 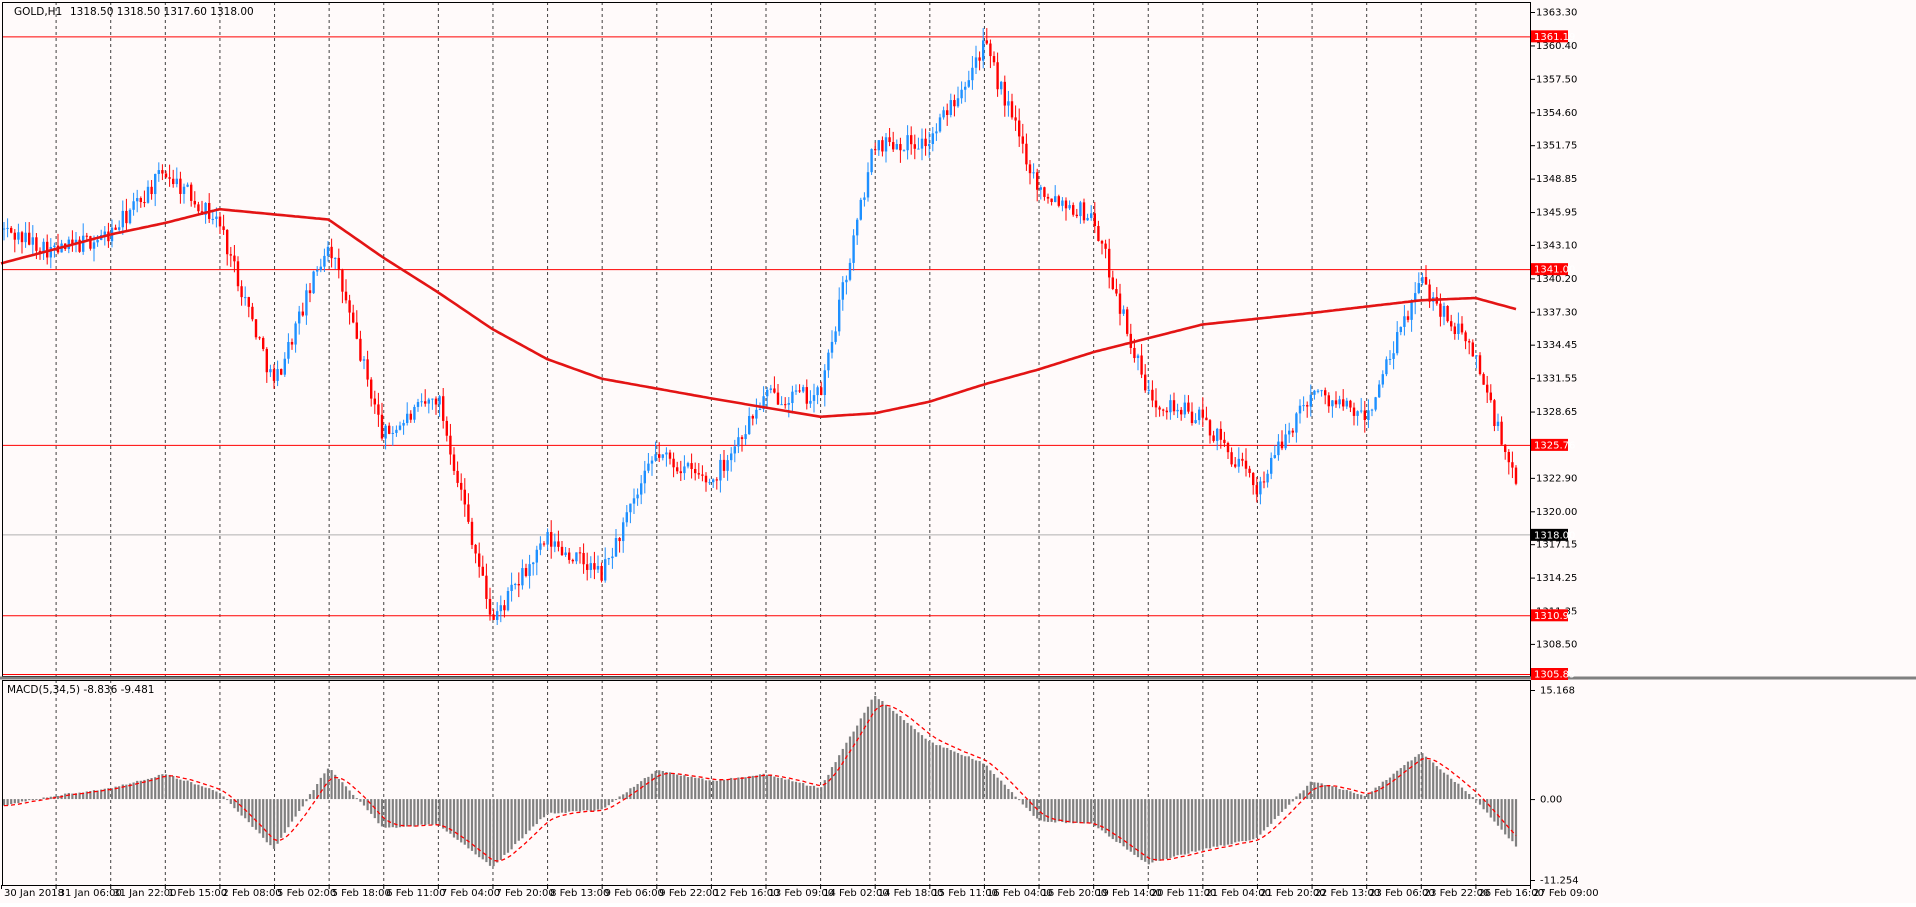 What do you see at coordinates (1549, 36) in the screenshot?
I see `price-level-badge` at bounding box center [1549, 36].